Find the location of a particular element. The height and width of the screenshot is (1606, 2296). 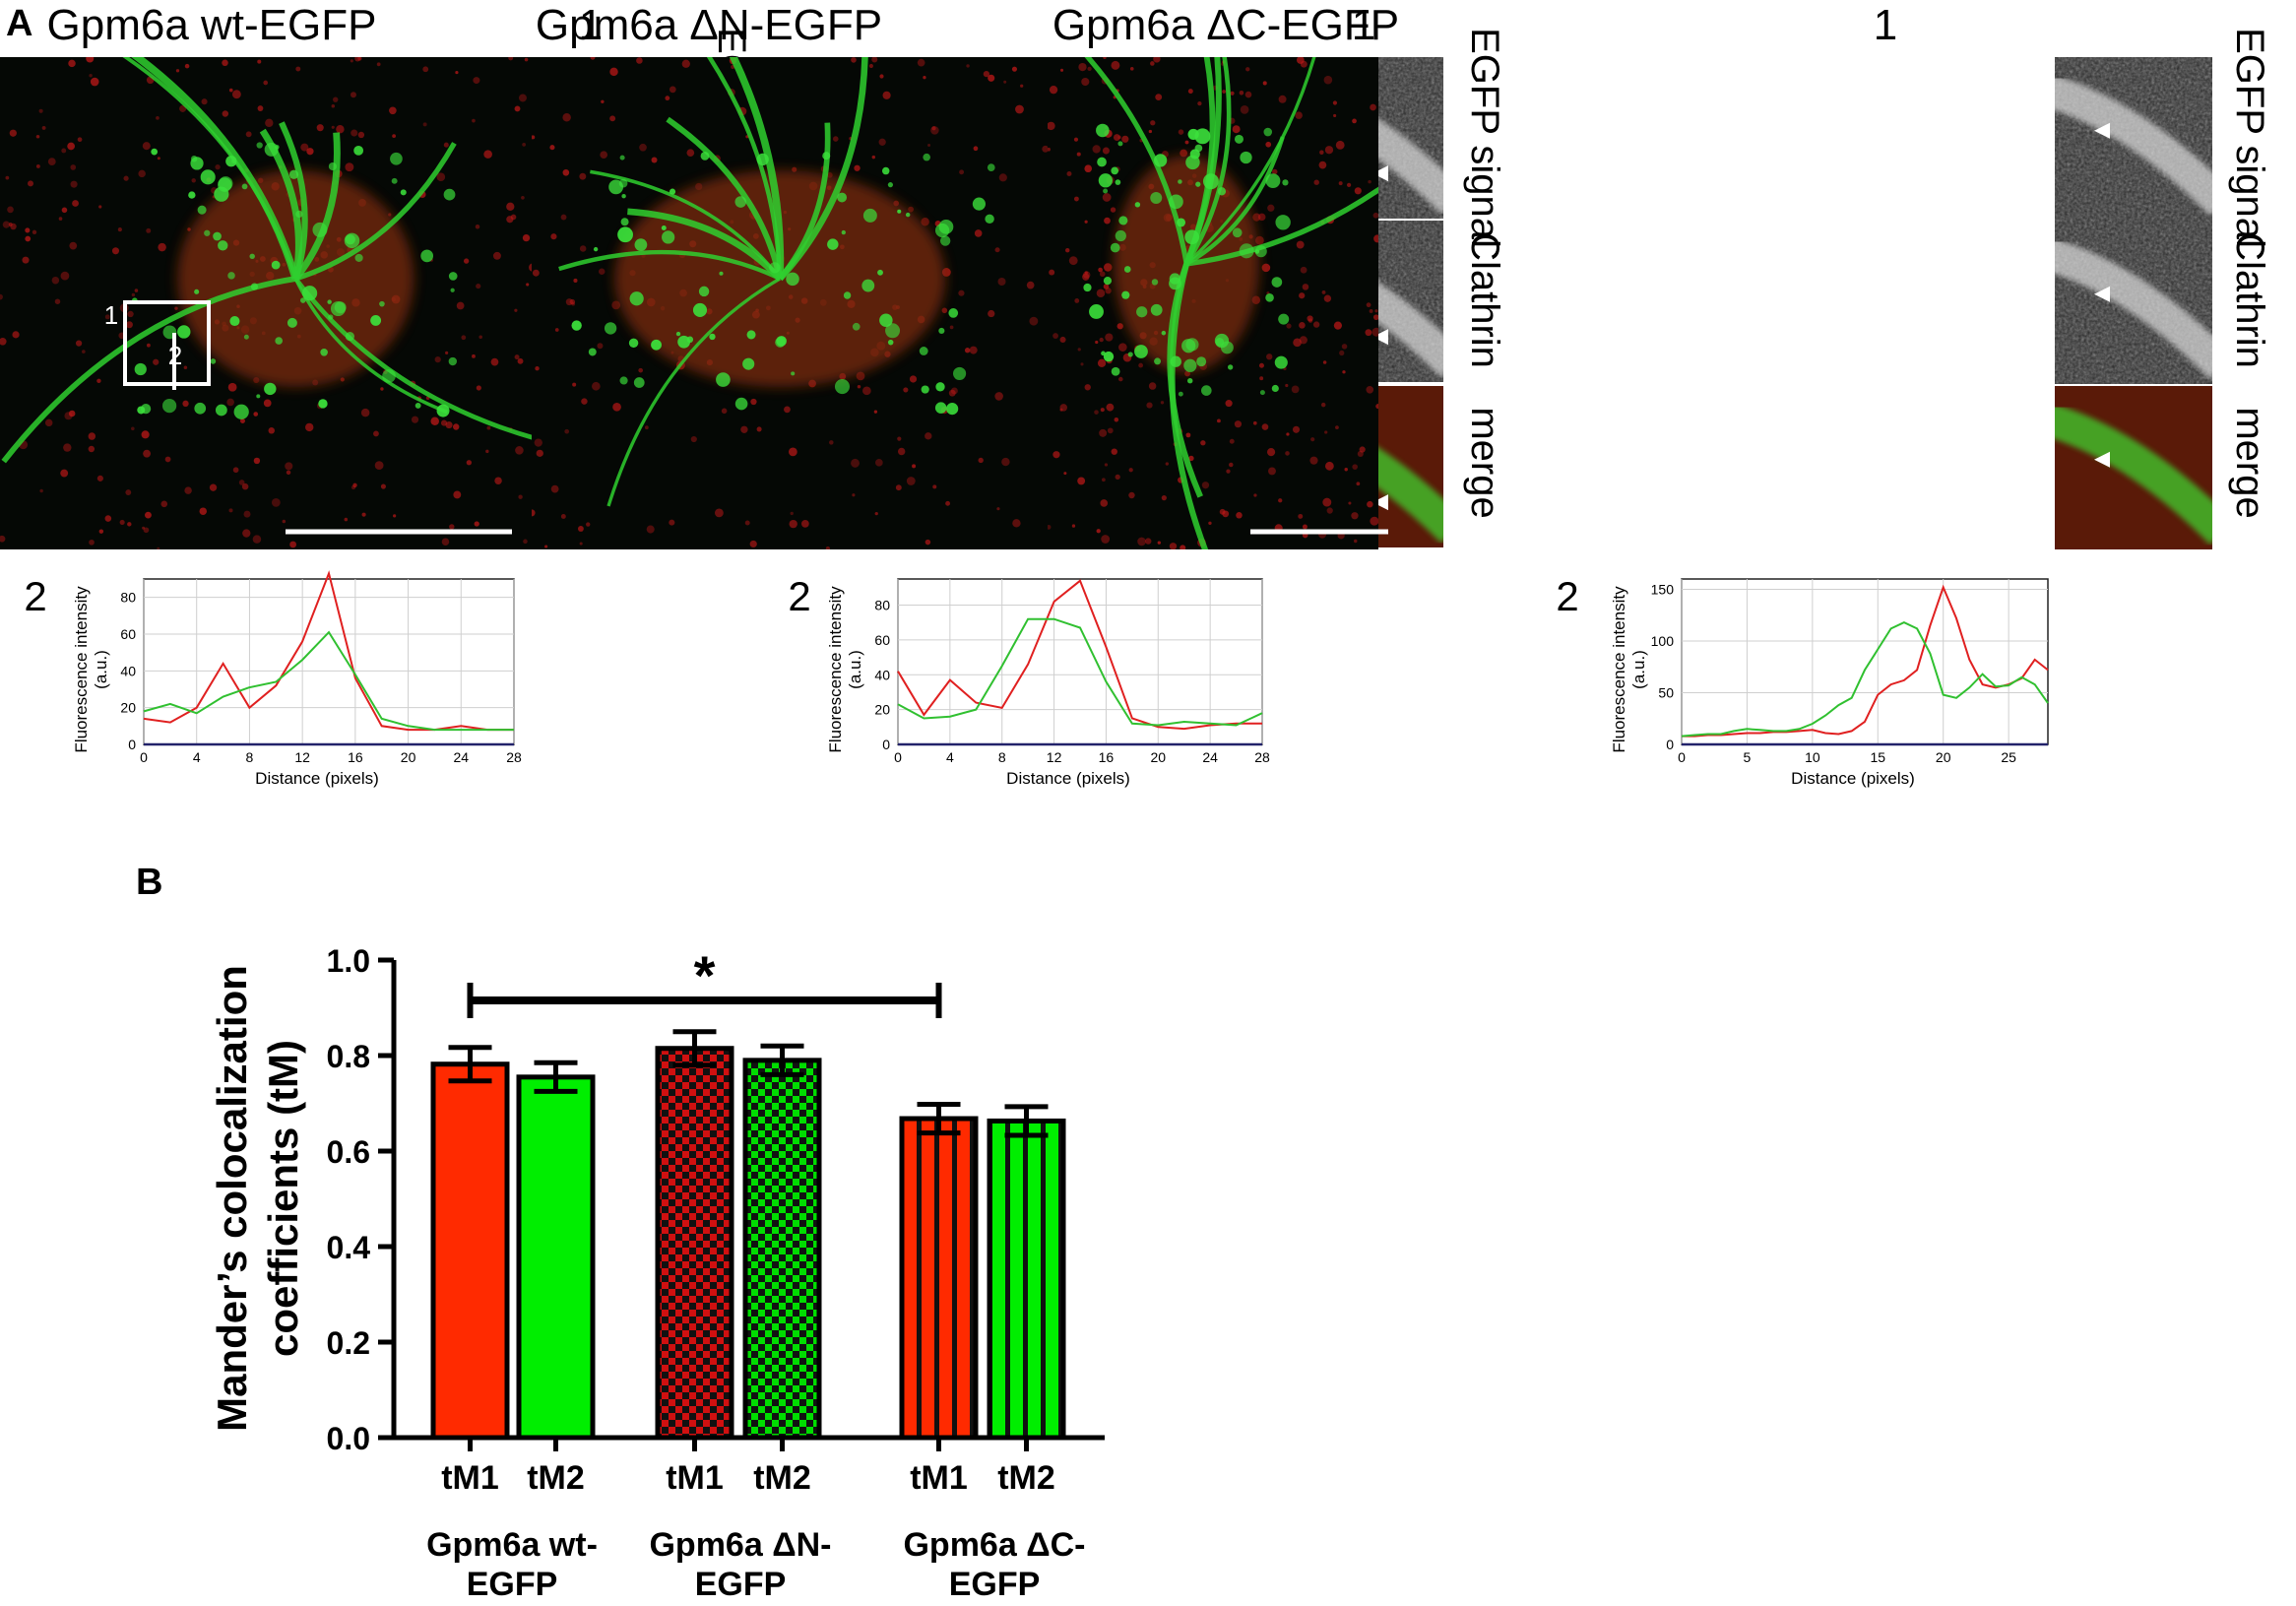

panel-b-label: B is located at coordinates (149, 883).